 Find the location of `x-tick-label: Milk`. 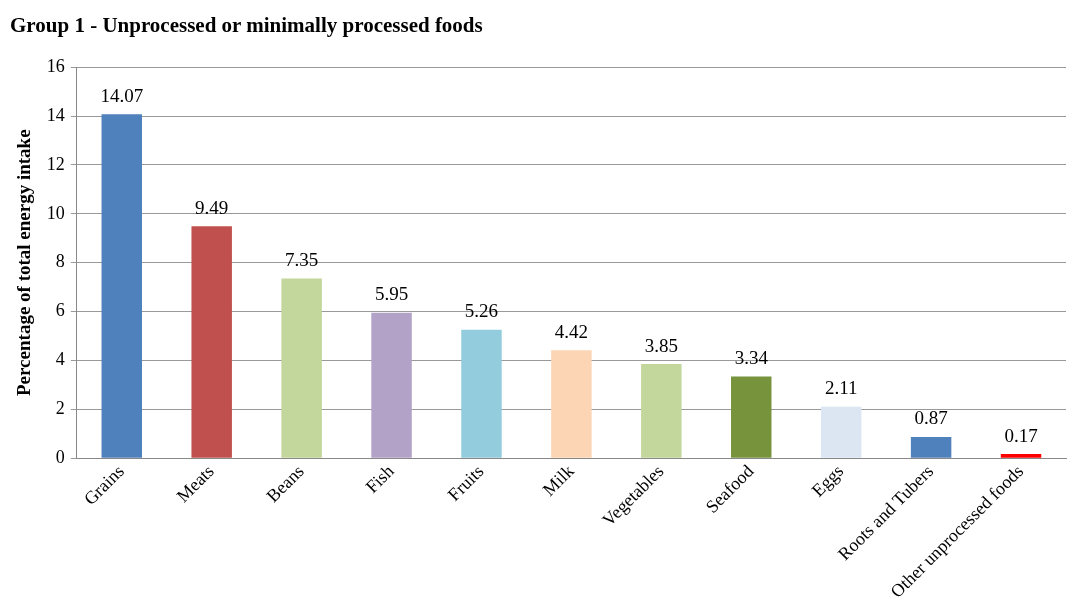

x-tick-label: Milk is located at coordinates (558, 480).